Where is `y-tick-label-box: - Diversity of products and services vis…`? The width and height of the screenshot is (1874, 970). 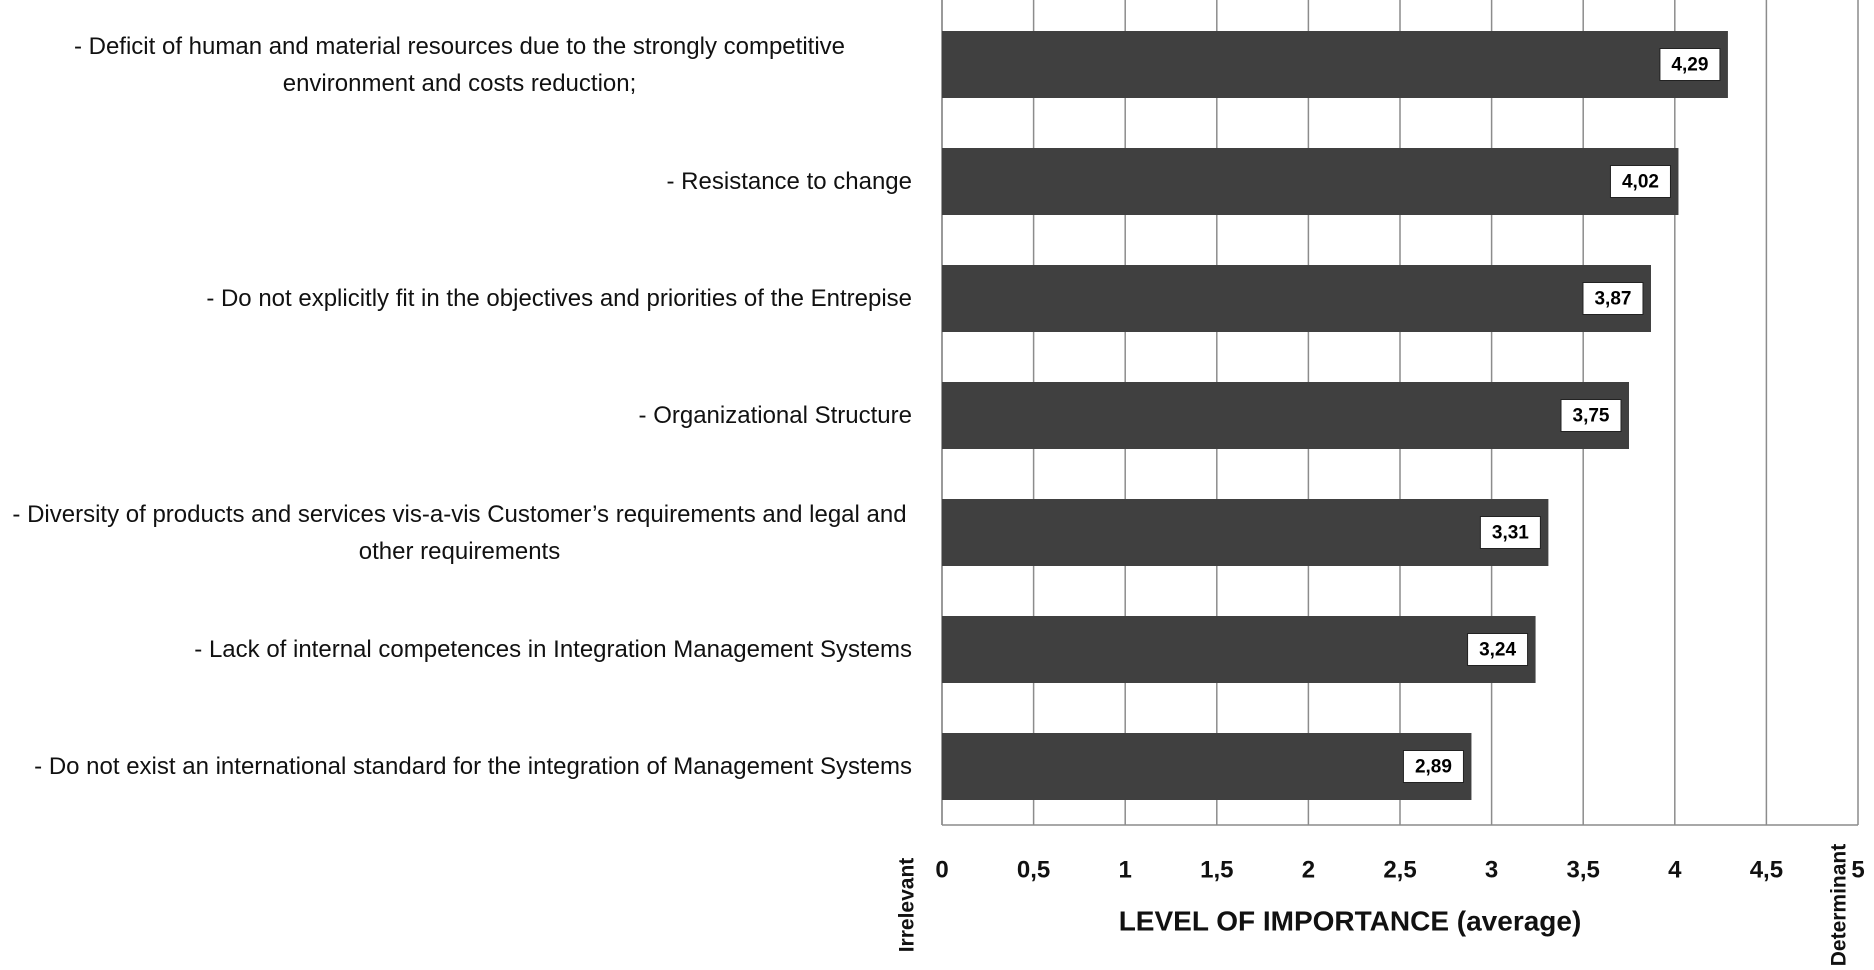 y-tick-label-box: - Diversity of products and services vis… is located at coordinates (458, 533).